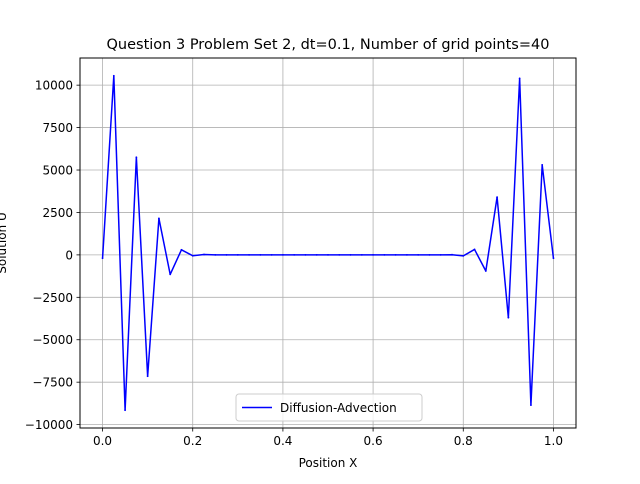 The width and height of the screenshot is (640, 484). Describe the element at coordinates (52, 255) in the screenshot. I see `y-axis-ticks: −10000 −7500 −5000 −2500 0 2500 5000 7500 10000` at that location.